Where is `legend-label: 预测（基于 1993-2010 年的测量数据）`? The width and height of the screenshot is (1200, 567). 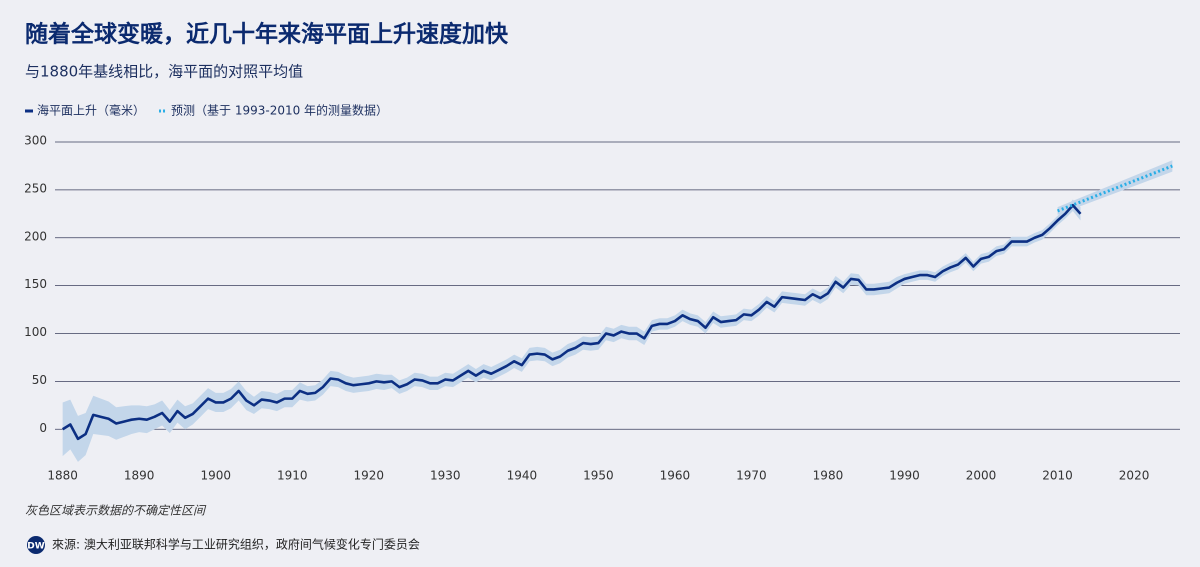
legend-label: 预测（基于 1993-2010 年的测量数据） is located at coordinates (279, 110).